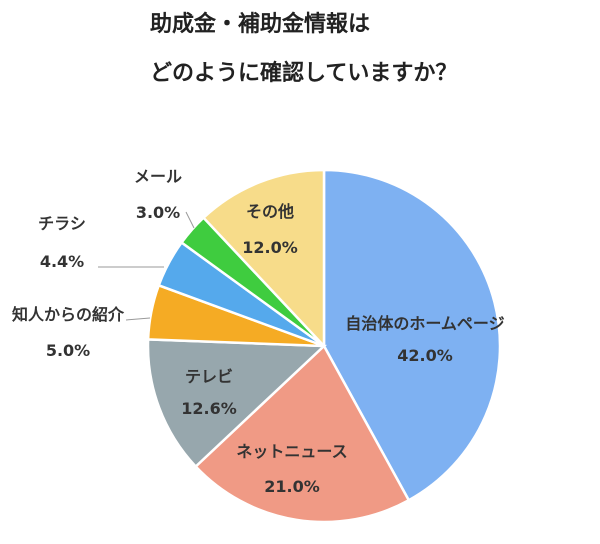 The height and width of the screenshot is (544, 600). Describe the element at coordinates (158, 212) in the screenshot. I see `slice-value-label: 3.0%` at that location.